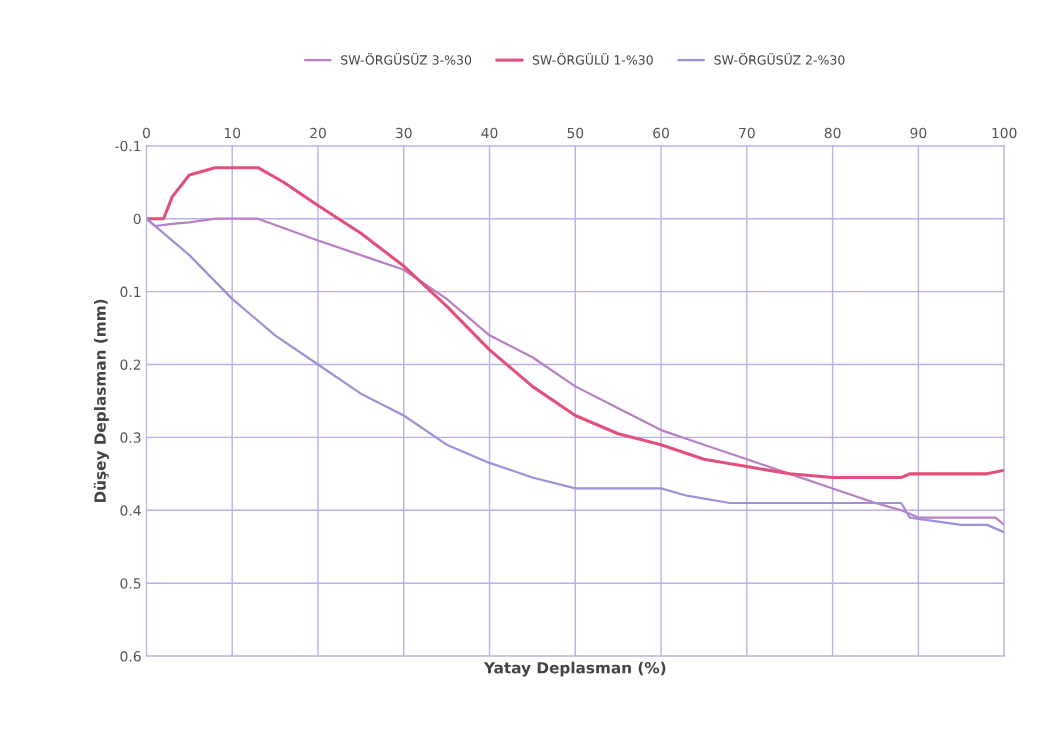 Image resolution: width=1046 pixels, height=729 pixels. I want to click on x-axis-title: Yatay Deplasman (%), so click(574, 669).